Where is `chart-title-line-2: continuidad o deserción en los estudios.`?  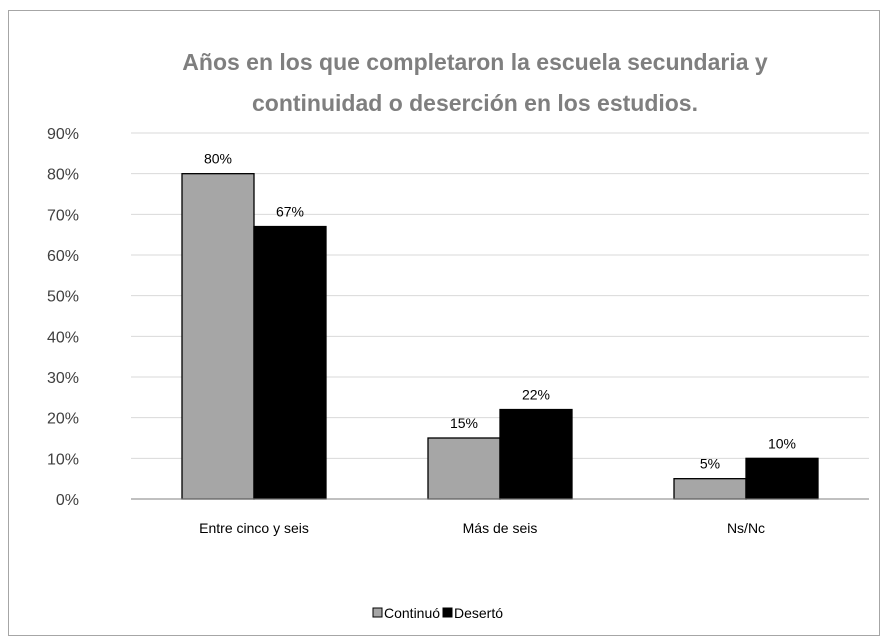 chart-title-line-2: continuidad o deserción en los estudios. is located at coordinates (475, 103).